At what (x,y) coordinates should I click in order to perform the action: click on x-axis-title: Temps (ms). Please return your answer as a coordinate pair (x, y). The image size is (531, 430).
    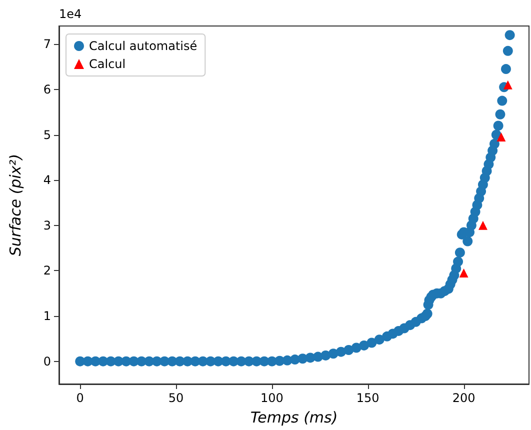
    Looking at the image, I should click on (294, 417).